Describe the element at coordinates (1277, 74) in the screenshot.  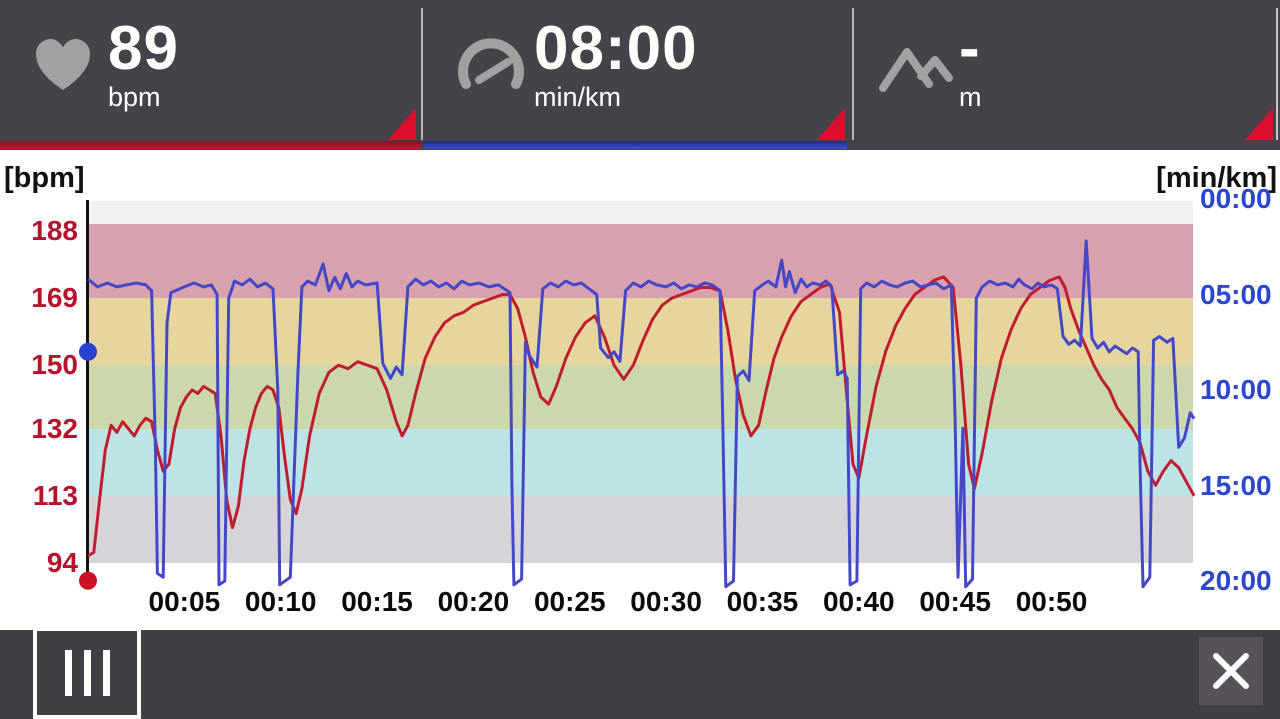
I see `screen-edge-line` at that location.